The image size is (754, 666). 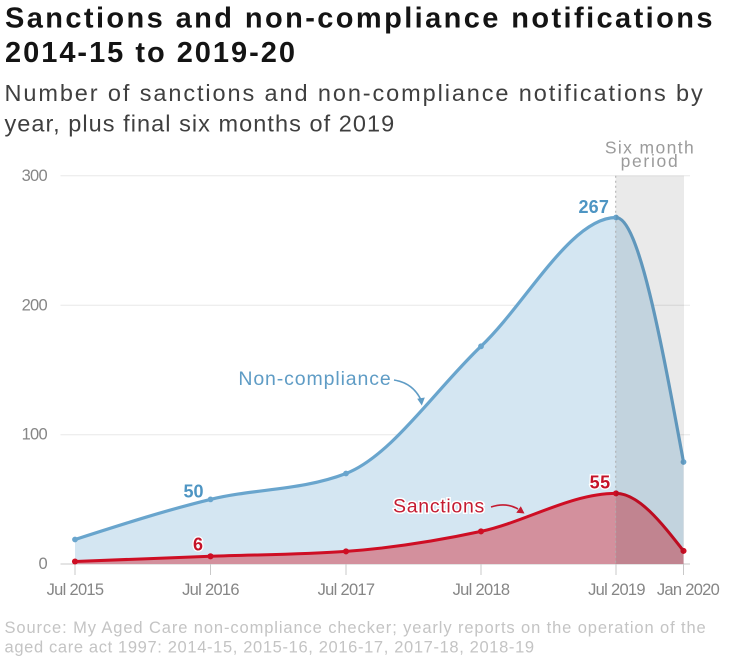 What do you see at coordinates (35, 434) in the screenshot?
I see `svg-text: 100` at bounding box center [35, 434].